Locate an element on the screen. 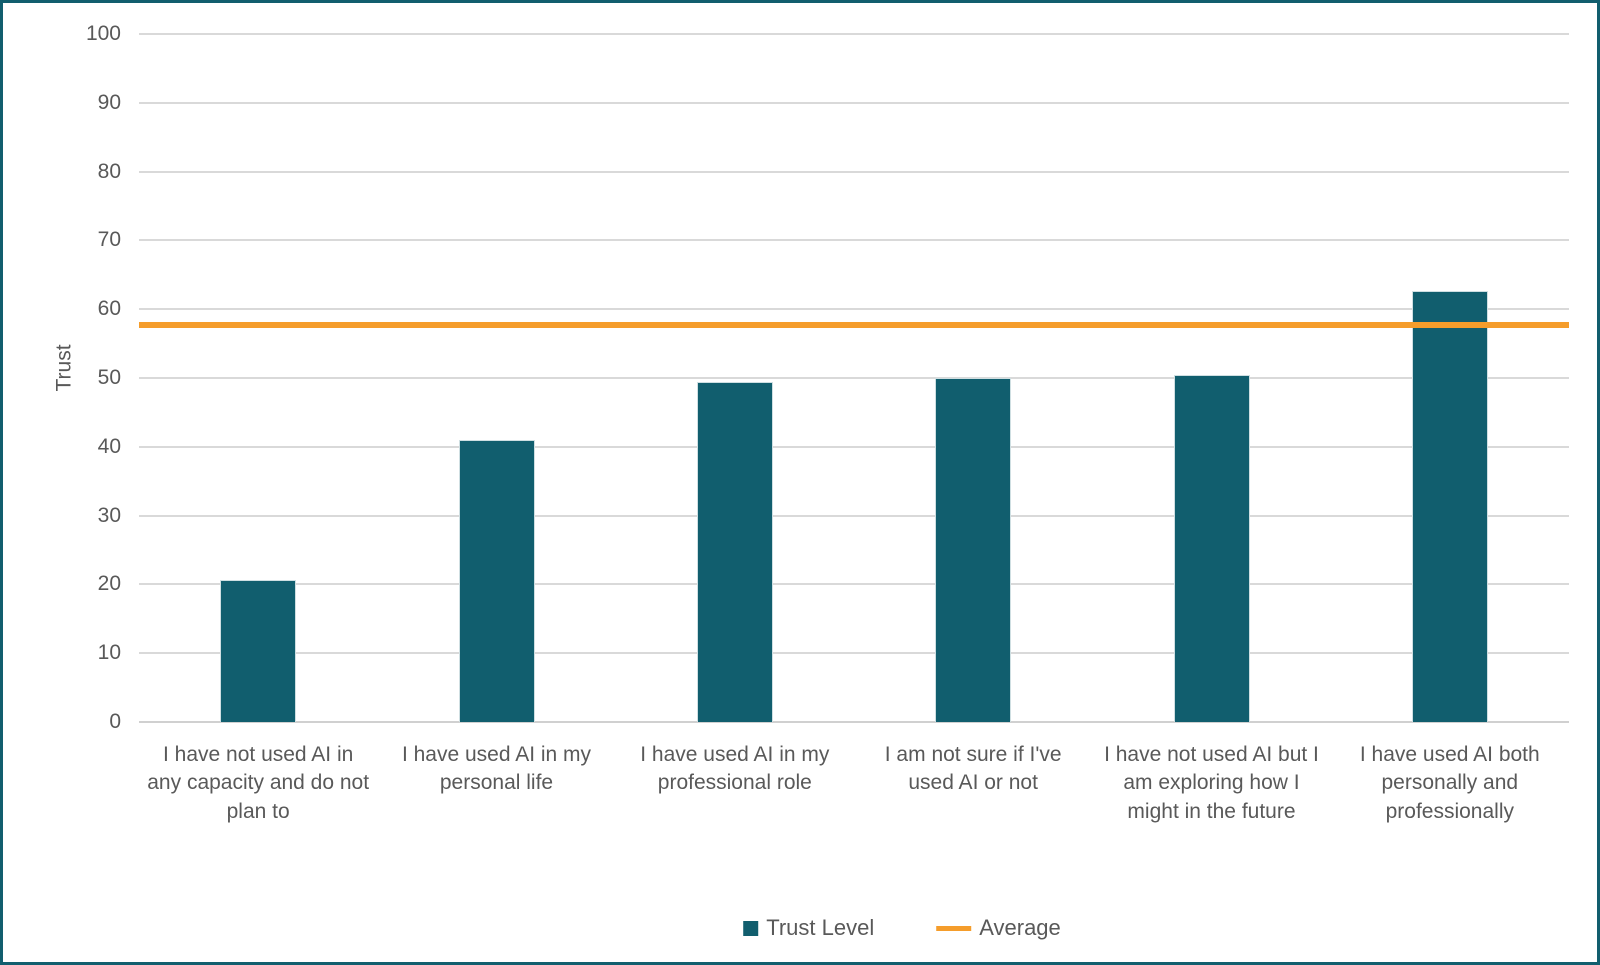 Image resolution: width=1600 pixels, height=965 pixels. y-tick-label-100: 100 is located at coordinates (103, 33).